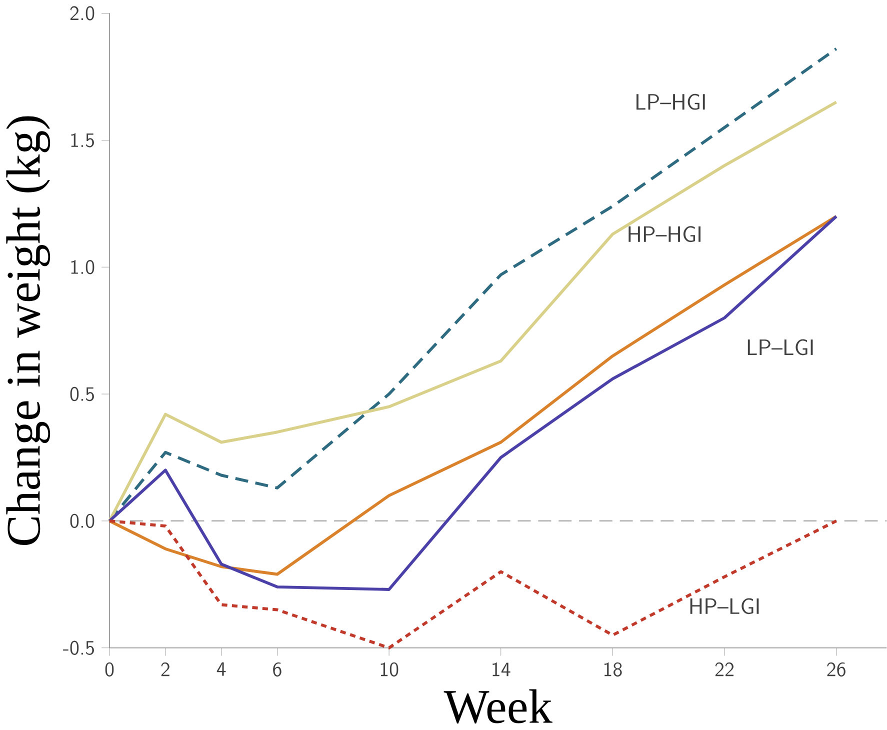  What do you see at coordinates (780, 347) in the screenshot?
I see `series-label: LP–LGI` at bounding box center [780, 347].